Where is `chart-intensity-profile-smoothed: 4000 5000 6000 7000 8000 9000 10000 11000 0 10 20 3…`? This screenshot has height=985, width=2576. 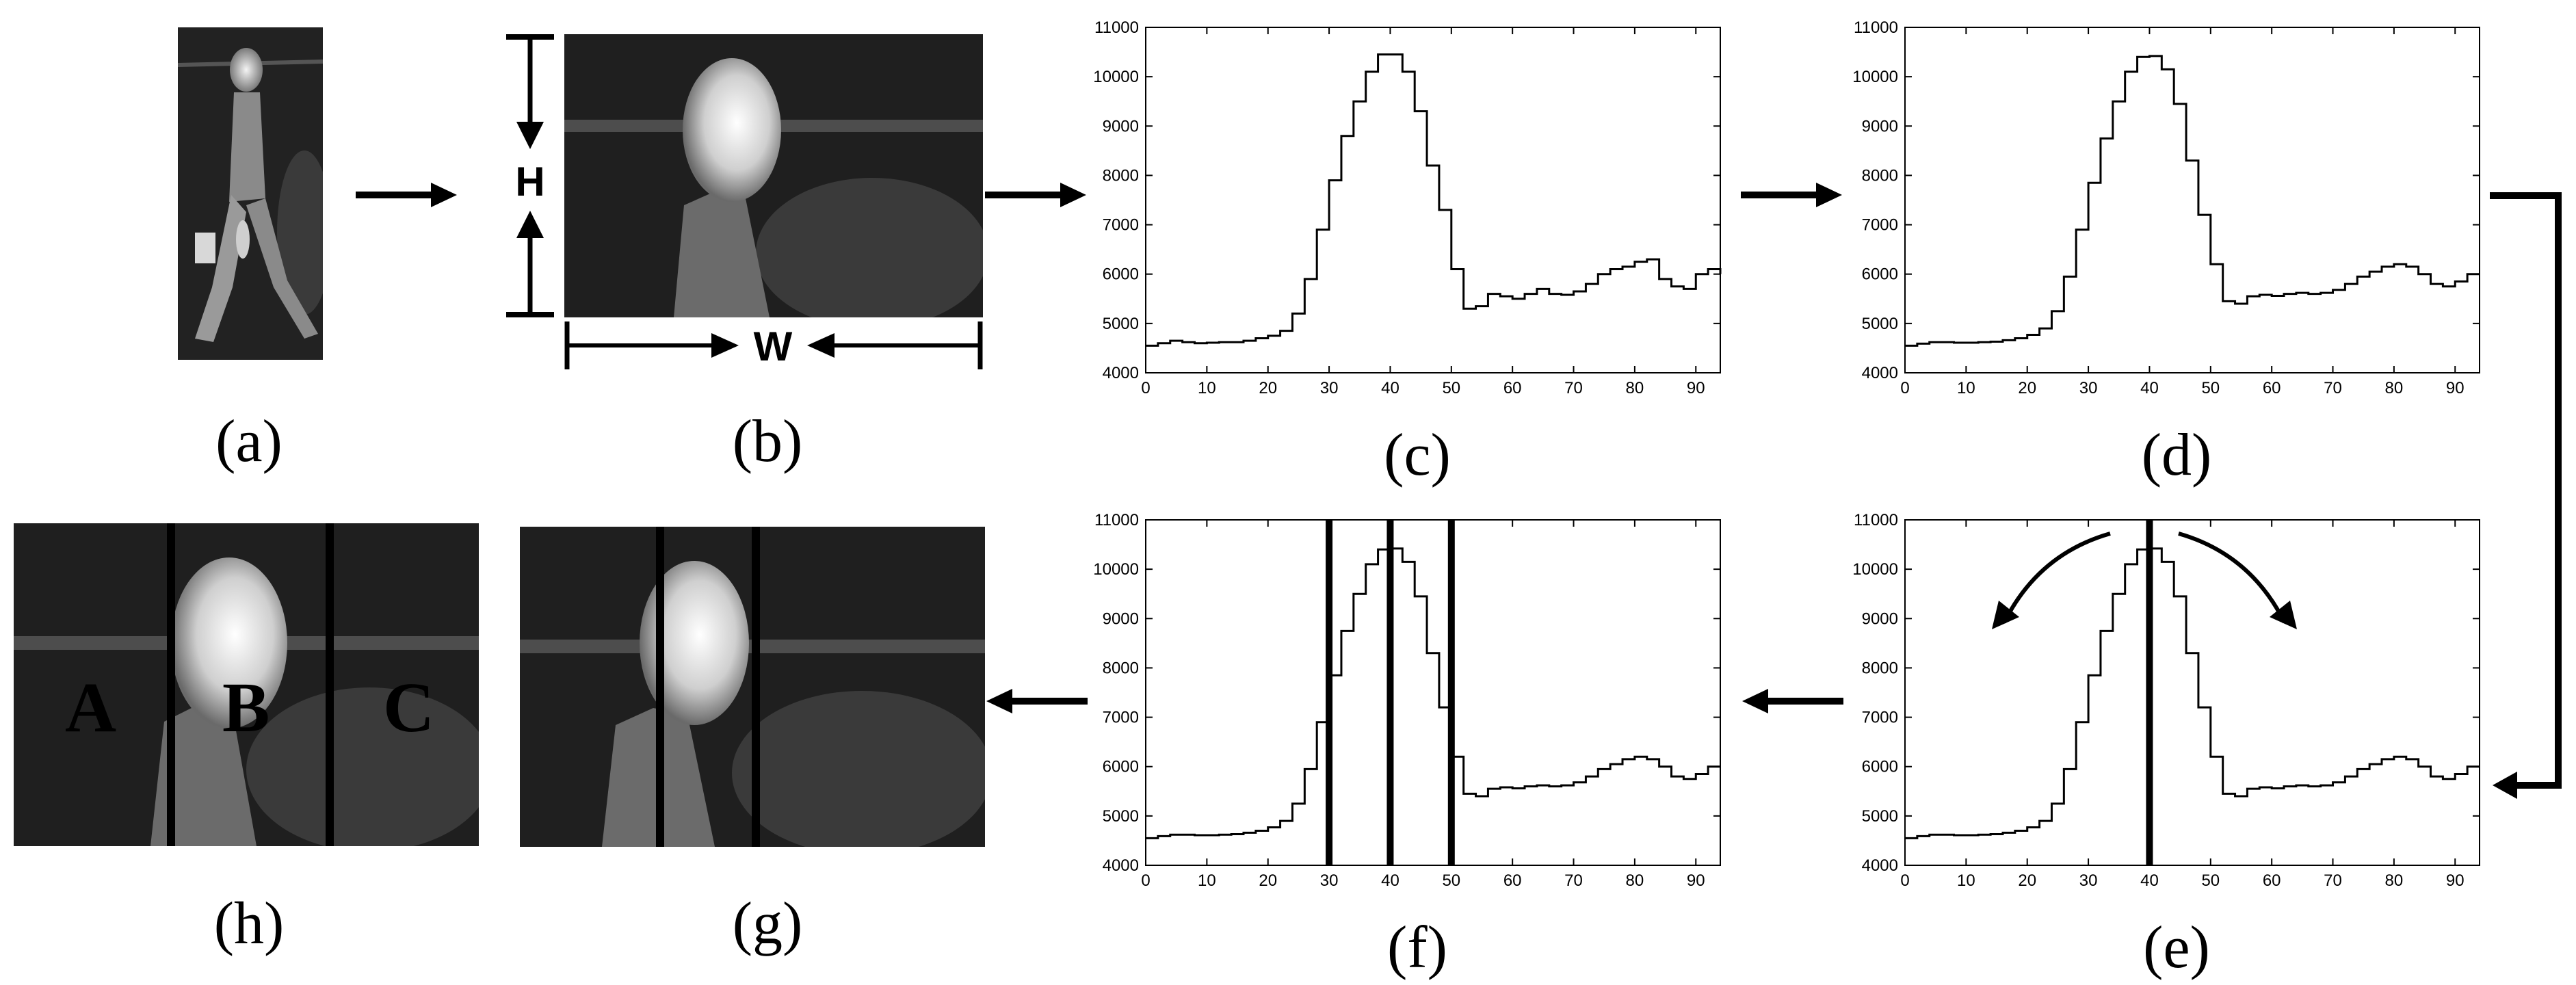 chart-intensity-profile-smoothed: 4000 5000 6000 7000 8000 9000 10000 11000 0 10 20 3… is located at coordinates (2166, 207).